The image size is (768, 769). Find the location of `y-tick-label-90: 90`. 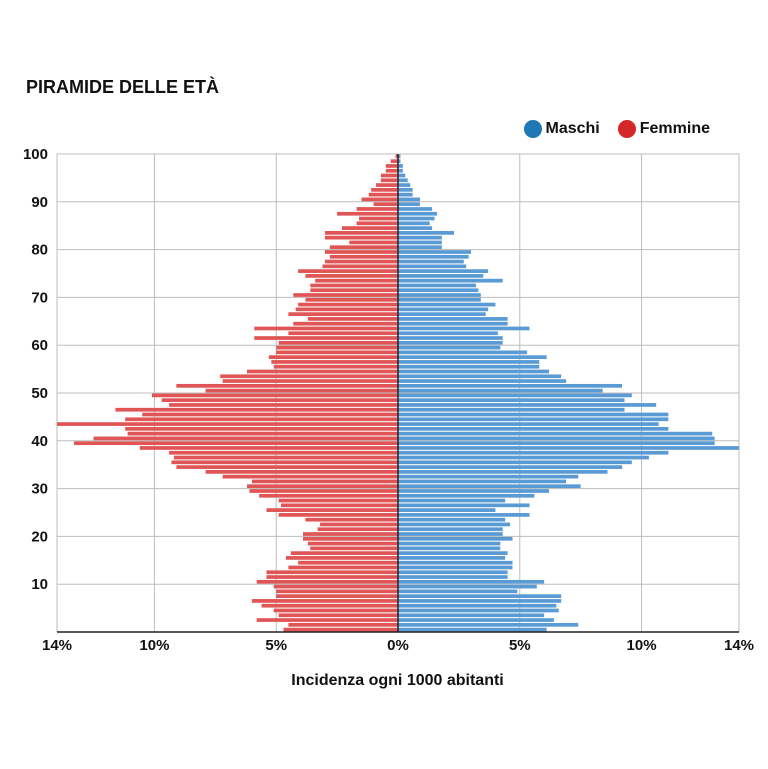

y-tick-label-90: 90 is located at coordinates (39, 202).